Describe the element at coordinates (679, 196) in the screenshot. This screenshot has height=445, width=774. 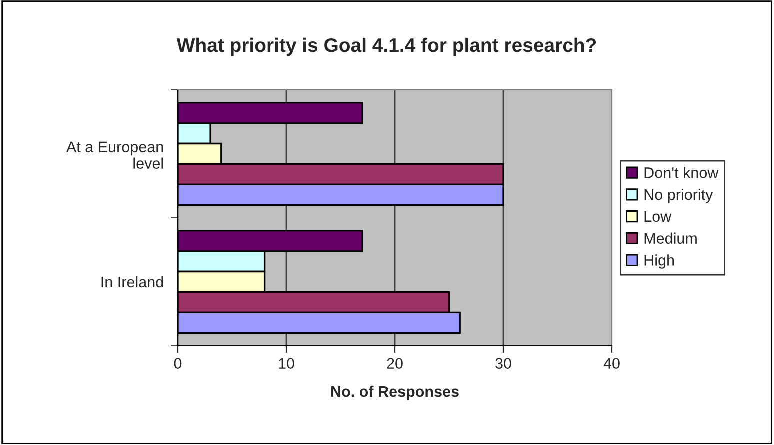
I see `legend-label: No priority` at that location.